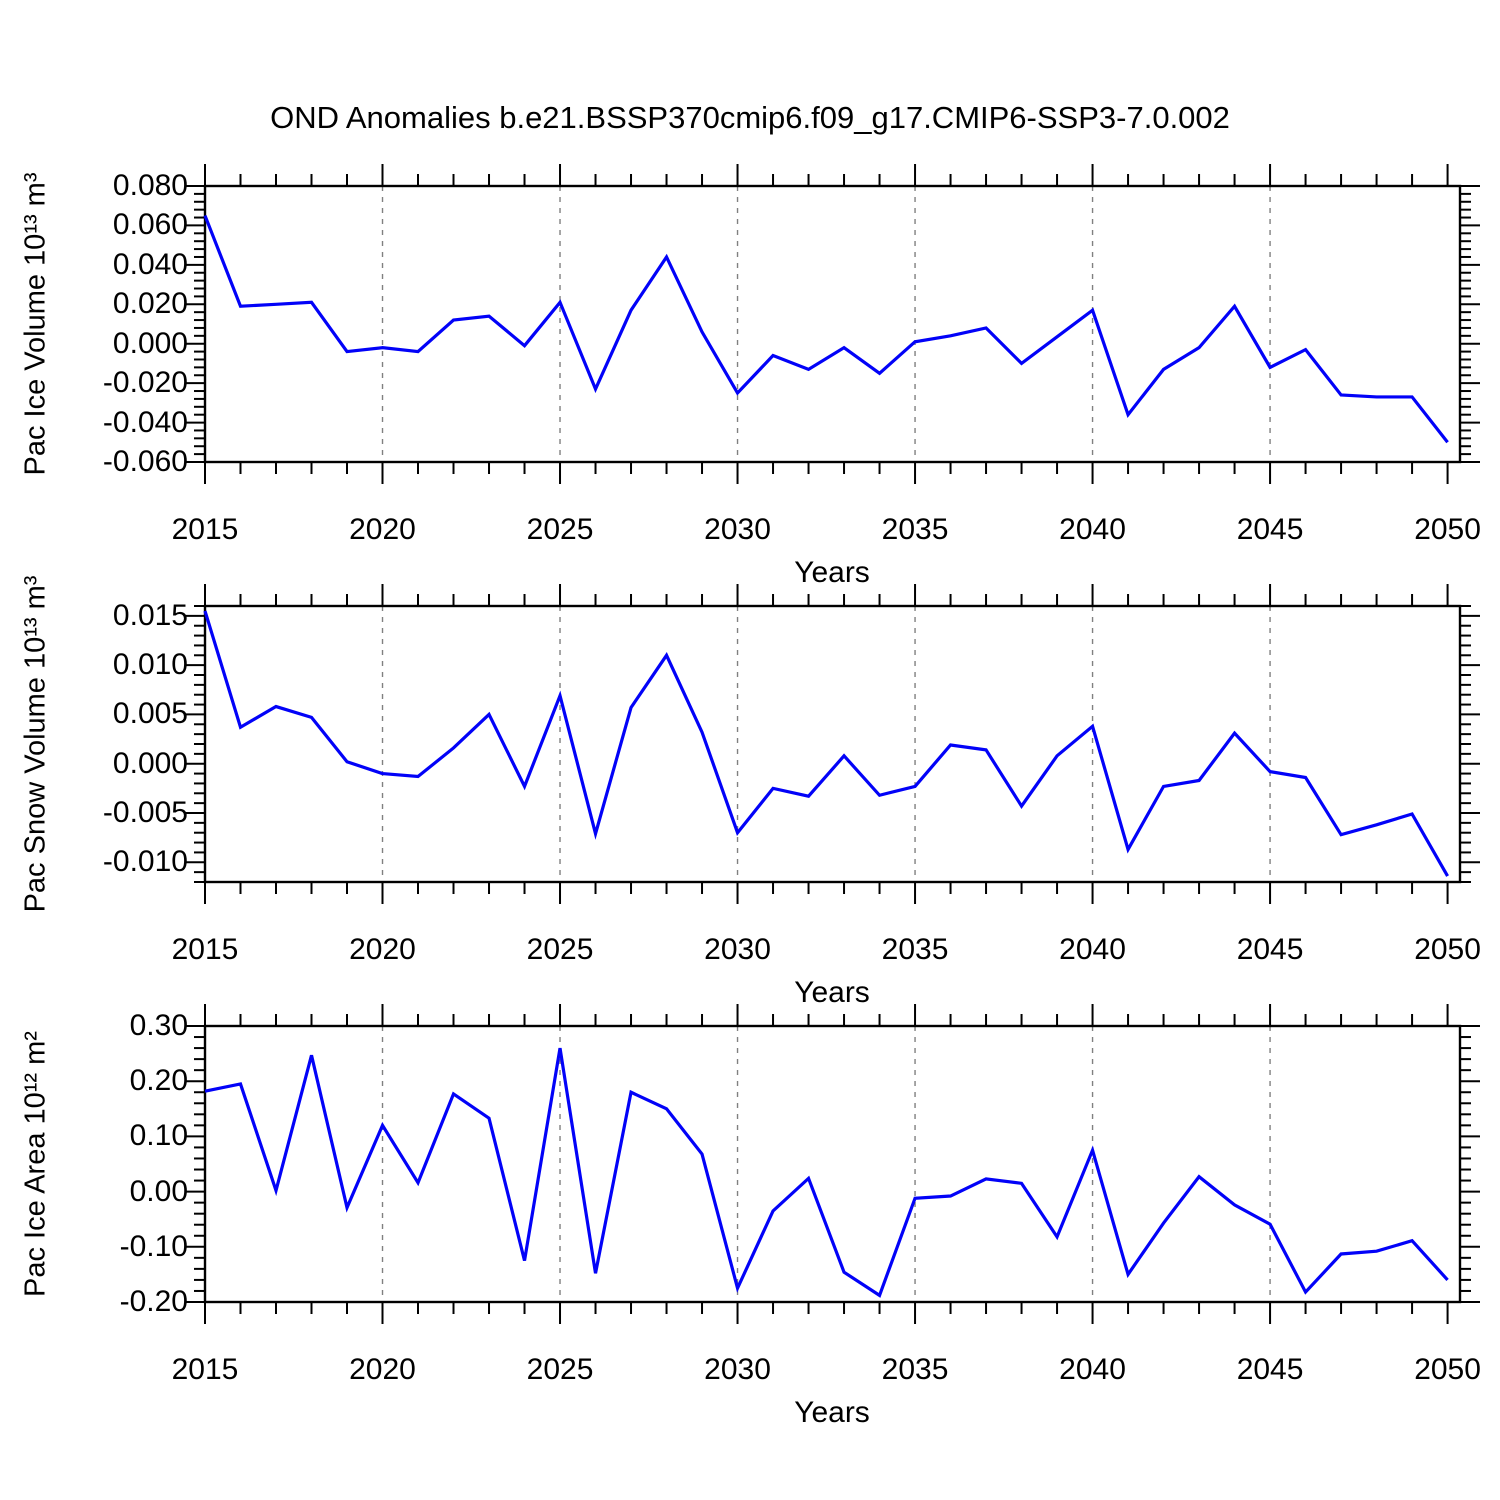  What do you see at coordinates (832, 992) in the screenshot?
I see `x-axis-title-panel2: Years` at bounding box center [832, 992].